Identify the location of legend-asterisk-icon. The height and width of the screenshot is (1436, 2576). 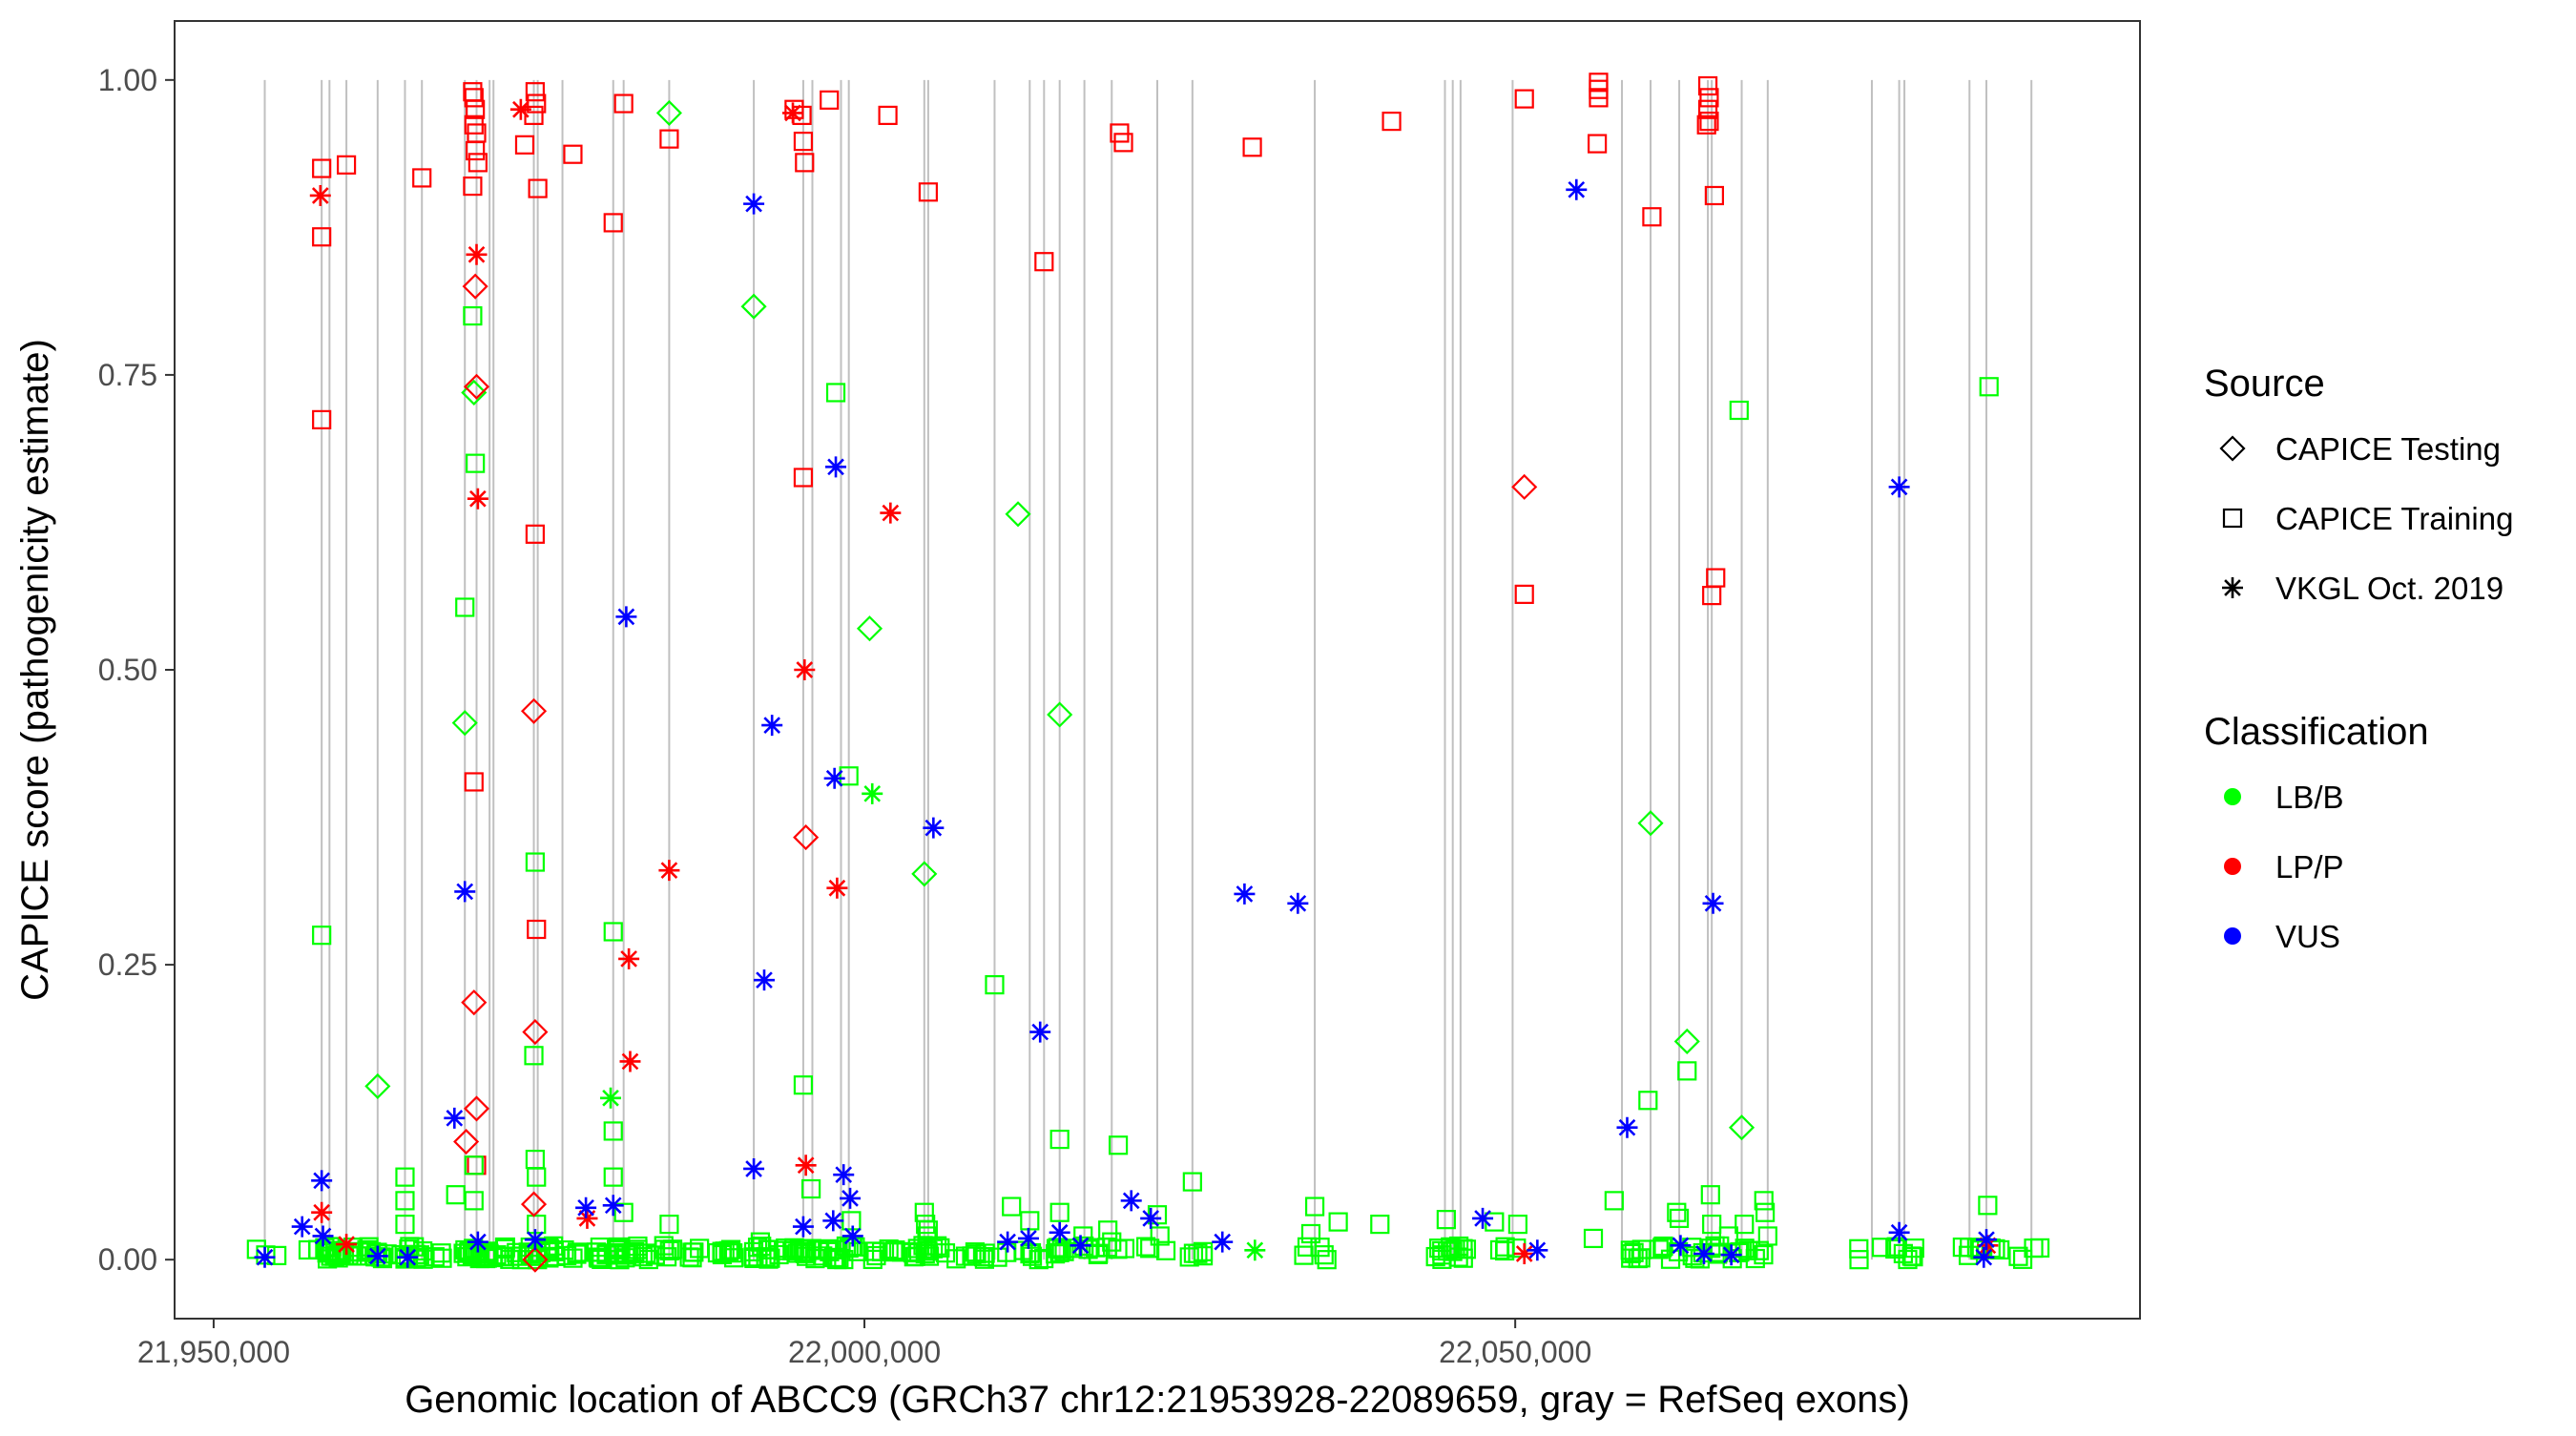
(2232, 587).